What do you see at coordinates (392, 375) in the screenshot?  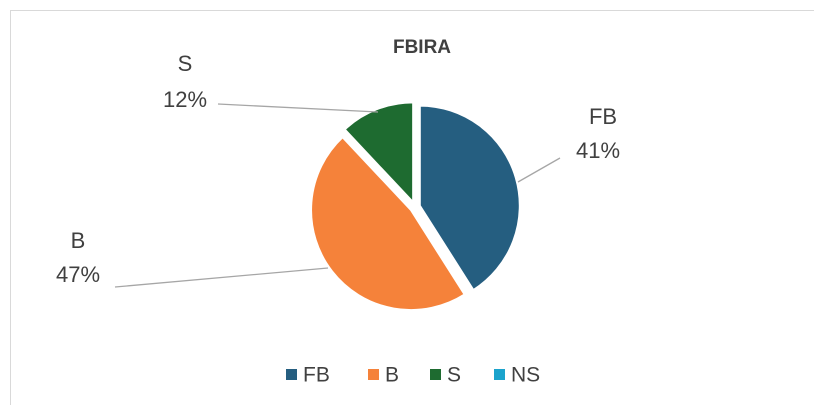 I see `legend-label: B` at bounding box center [392, 375].